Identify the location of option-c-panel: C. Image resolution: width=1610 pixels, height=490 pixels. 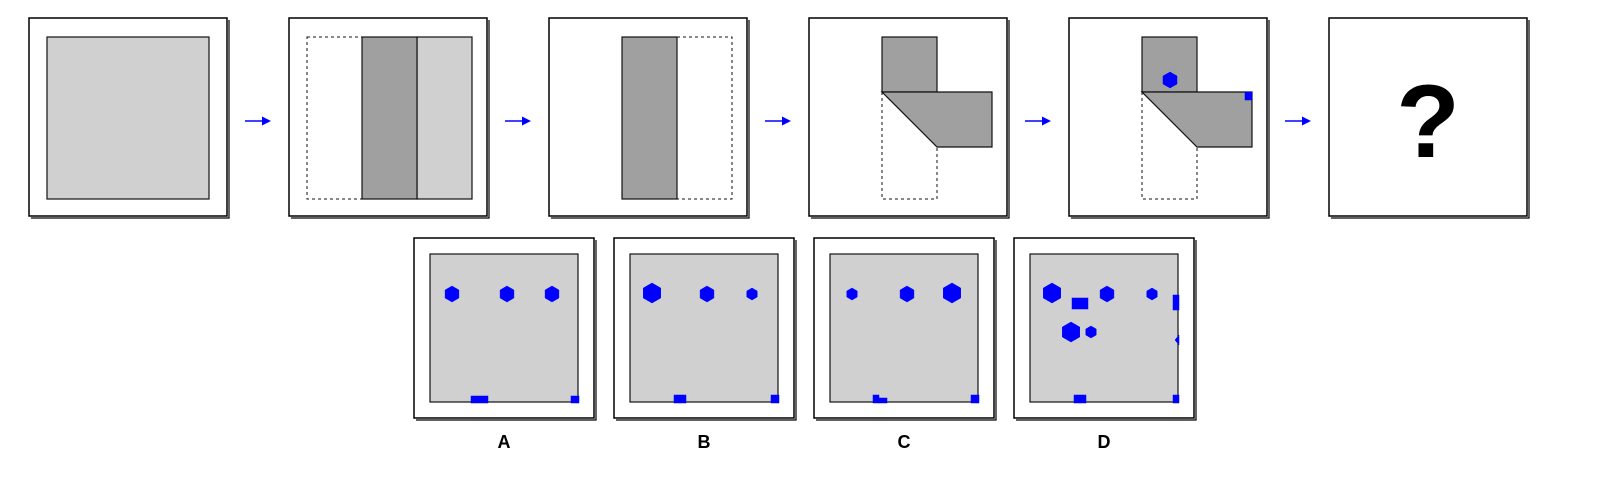
(905, 344).